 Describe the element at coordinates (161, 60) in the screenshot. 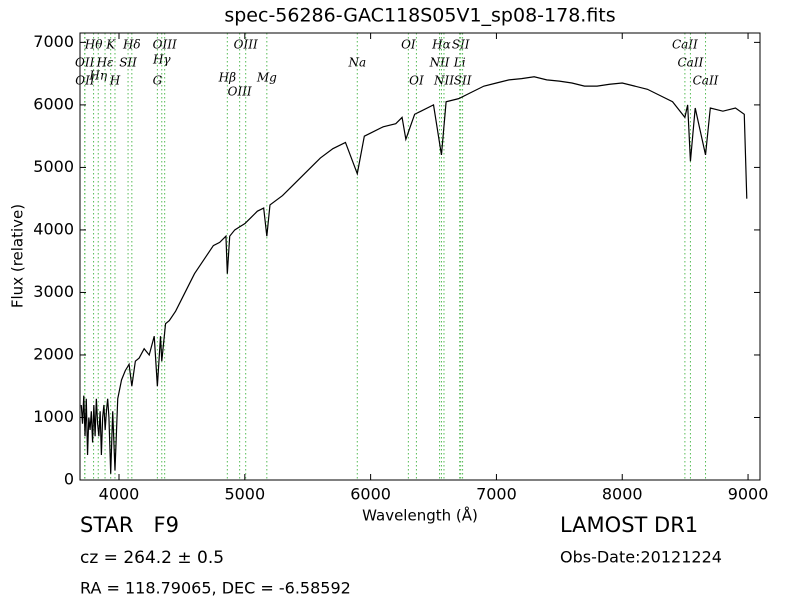

I see `spectral-line-label: Hγ` at that location.